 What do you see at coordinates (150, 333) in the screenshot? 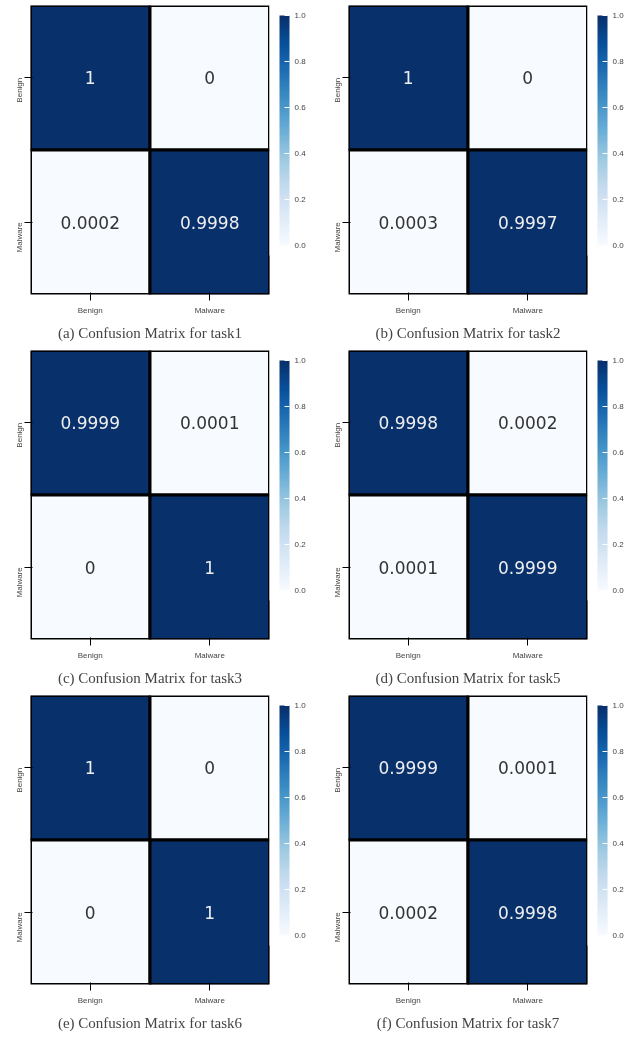
I see `text: (a) Confusion Matrix for task1` at bounding box center [150, 333].